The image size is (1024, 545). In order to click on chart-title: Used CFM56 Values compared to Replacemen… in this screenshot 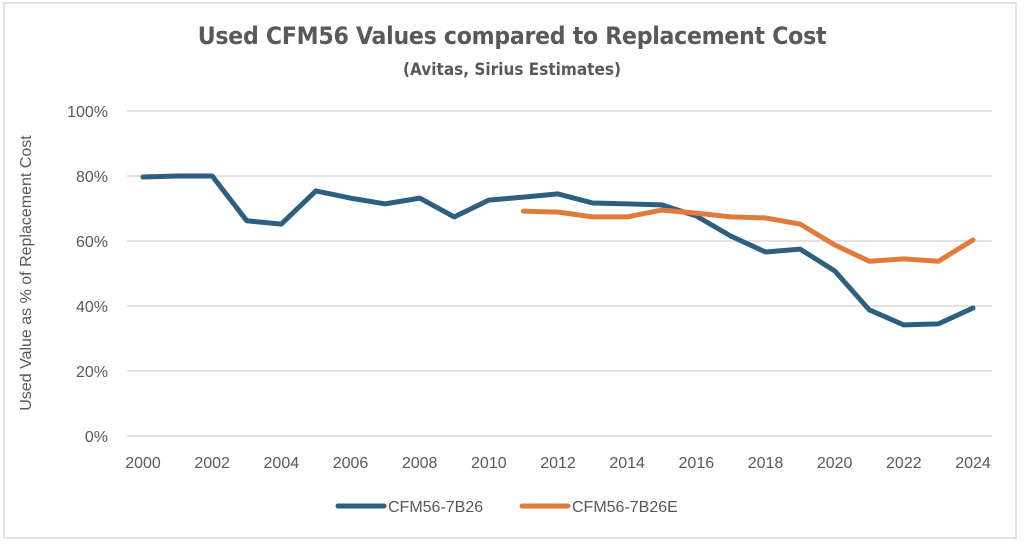, I will do `click(512, 36)`.